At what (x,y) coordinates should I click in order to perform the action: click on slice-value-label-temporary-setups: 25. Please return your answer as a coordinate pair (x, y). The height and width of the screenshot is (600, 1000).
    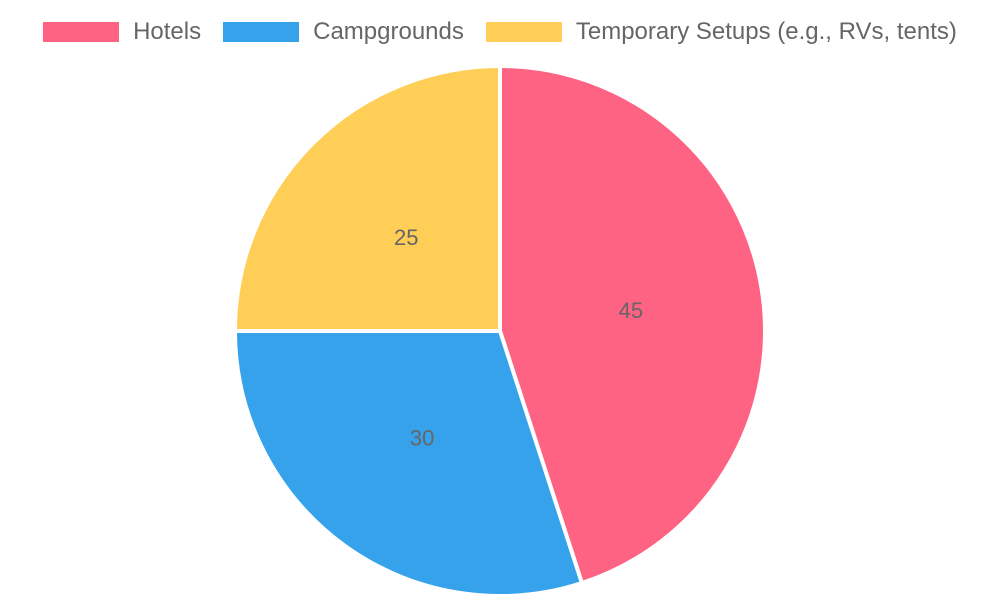
    Looking at the image, I should click on (406, 237).